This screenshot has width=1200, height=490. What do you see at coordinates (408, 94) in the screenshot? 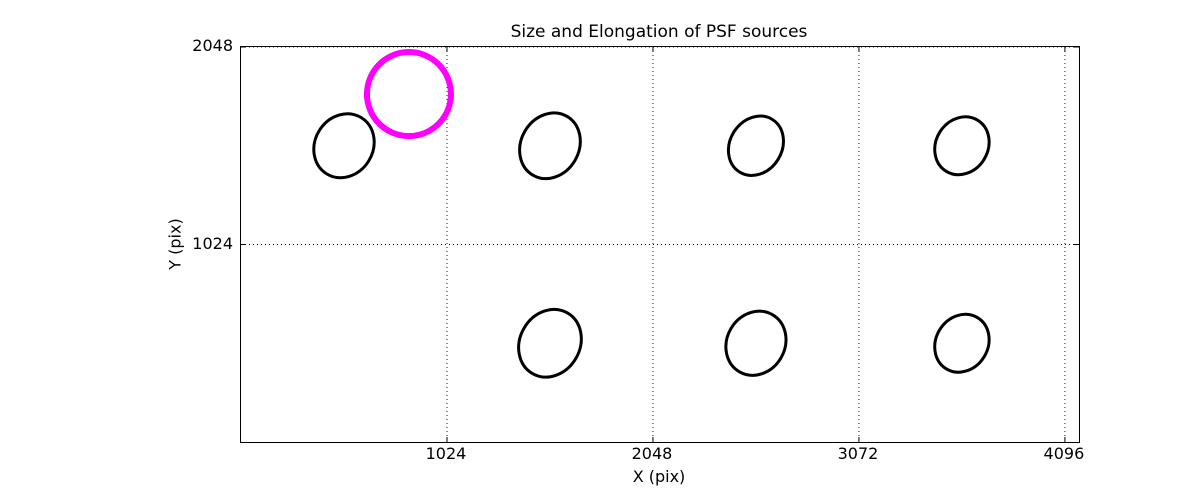
I see `flagged-source-circle` at bounding box center [408, 94].